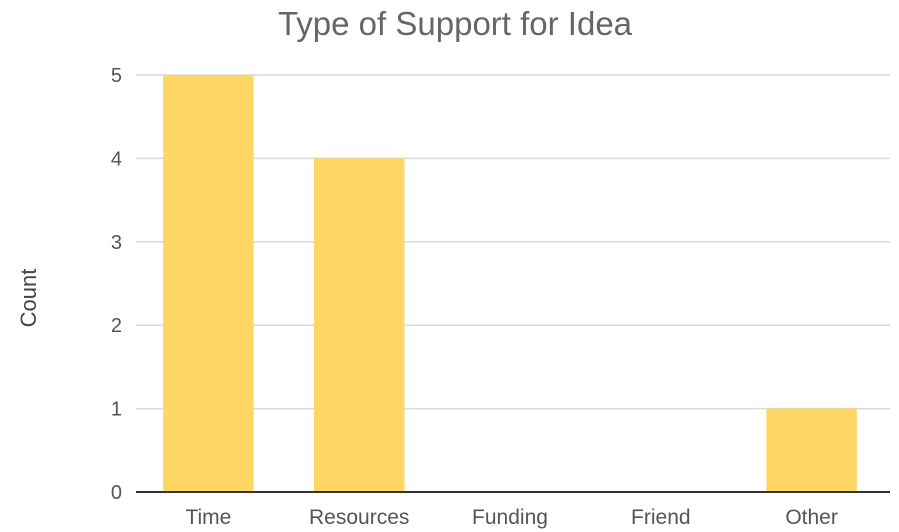 This screenshot has width=899, height=532. Describe the element at coordinates (811, 450) in the screenshot. I see `bar-other` at that location.